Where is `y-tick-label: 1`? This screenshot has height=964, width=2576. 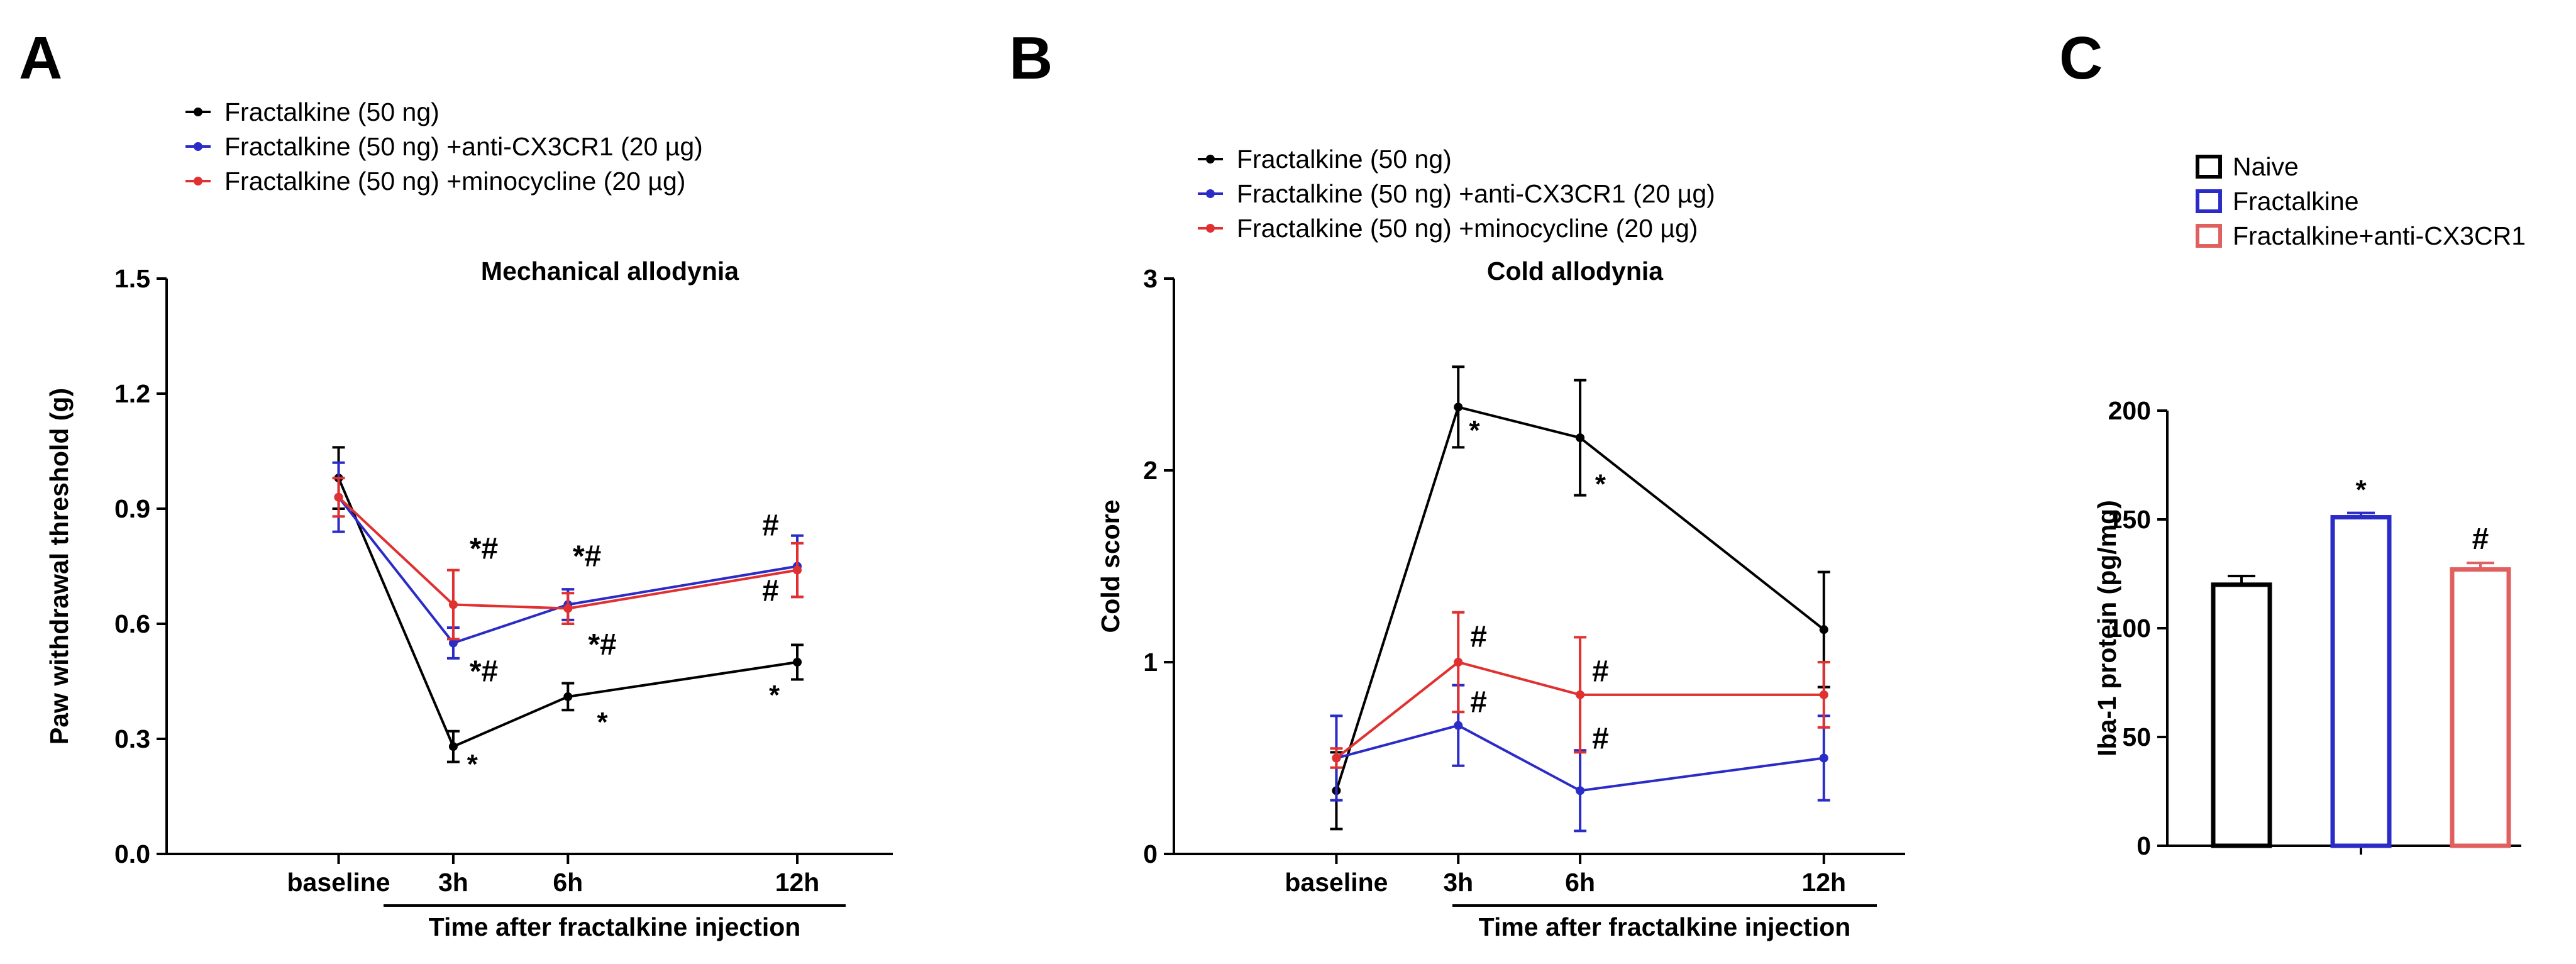
y-tick-label: 1 is located at coordinates (1150, 662).